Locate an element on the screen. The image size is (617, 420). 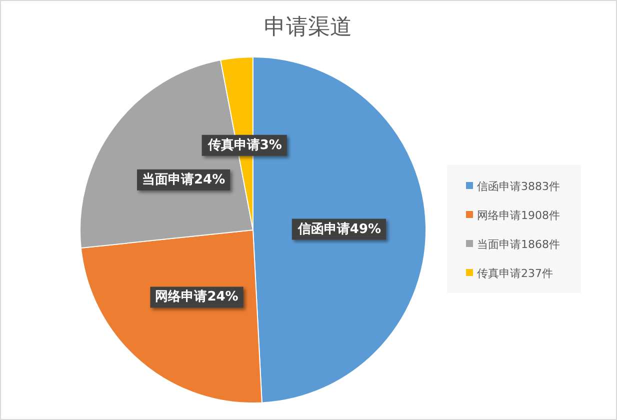
data-label: 网络申请24% is located at coordinates (196, 297).